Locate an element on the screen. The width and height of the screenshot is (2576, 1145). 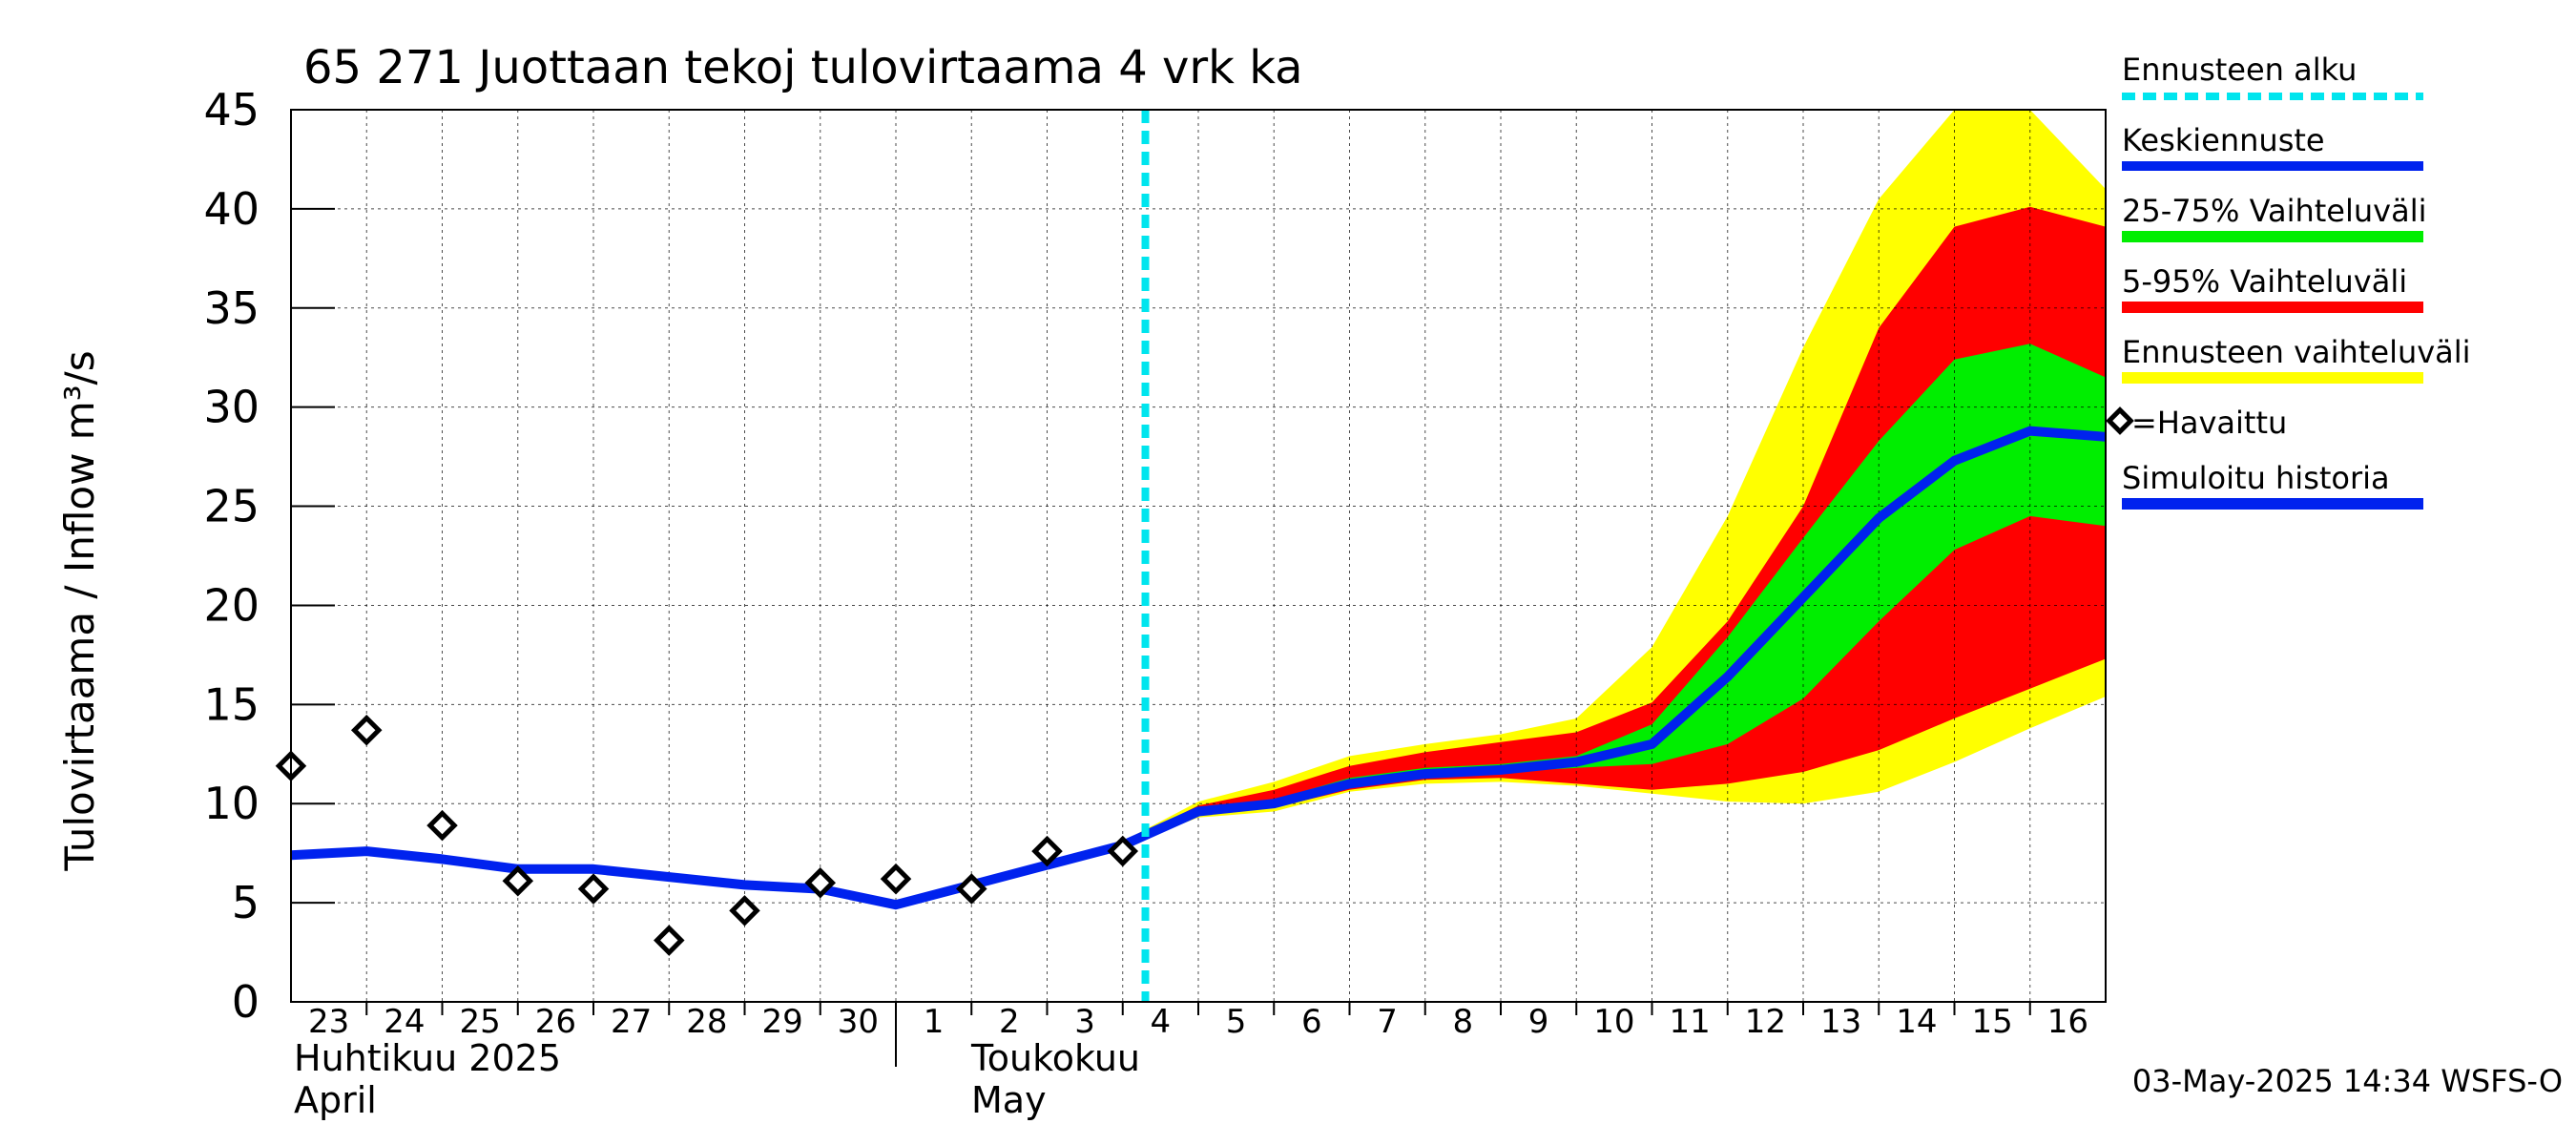
x-tick-label: 6 is located at coordinates (1311, 1022).